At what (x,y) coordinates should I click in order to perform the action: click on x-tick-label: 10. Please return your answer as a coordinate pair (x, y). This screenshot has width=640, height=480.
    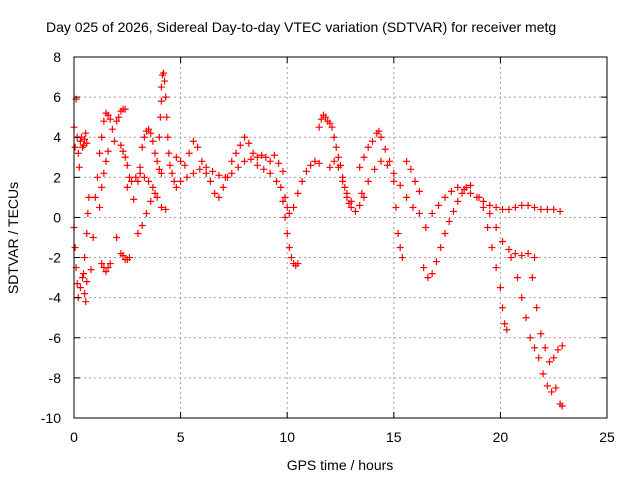
    Looking at the image, I should click on (287, 437).